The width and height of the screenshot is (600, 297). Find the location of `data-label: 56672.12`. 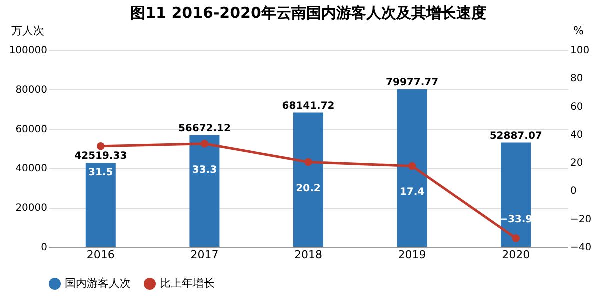

data-label: 56672.12 is located at coordinates (204, 128).